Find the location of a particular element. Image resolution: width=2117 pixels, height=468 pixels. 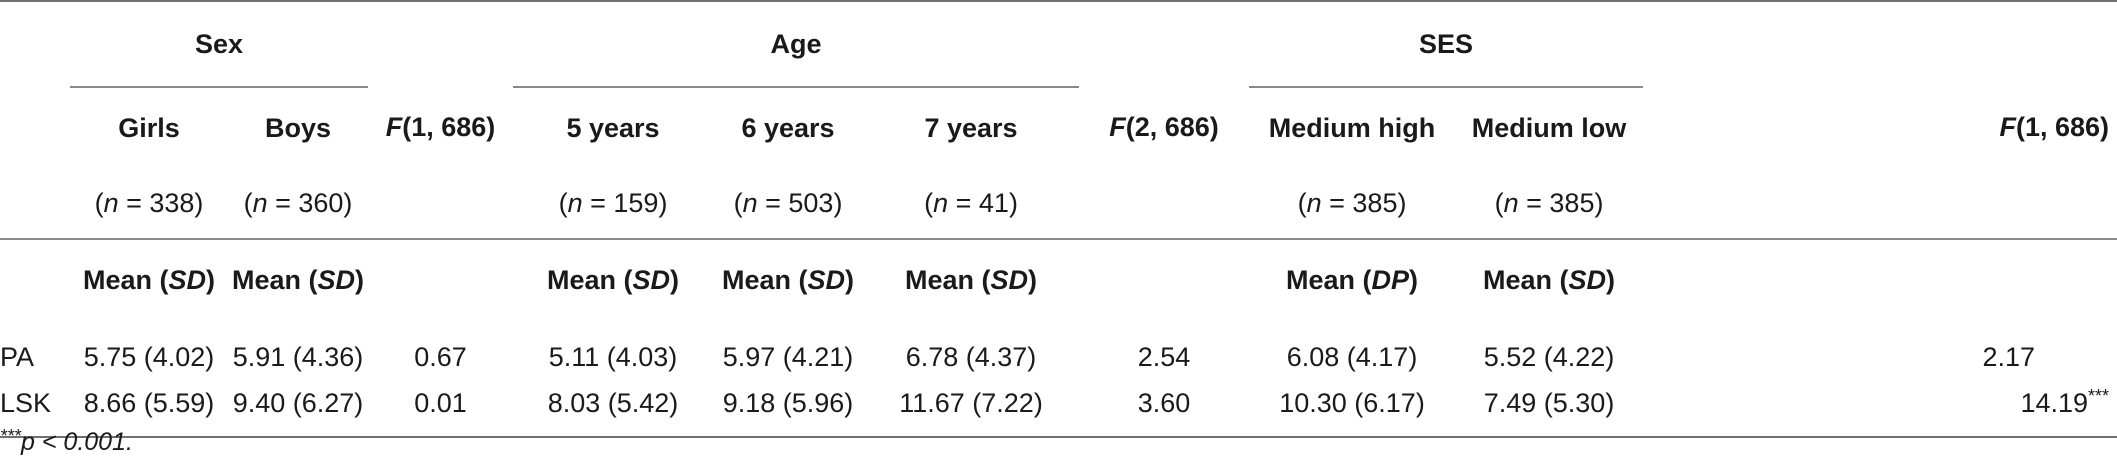

cell-6-years: 9.18 (5.96) is located at coordinates (788, 402).